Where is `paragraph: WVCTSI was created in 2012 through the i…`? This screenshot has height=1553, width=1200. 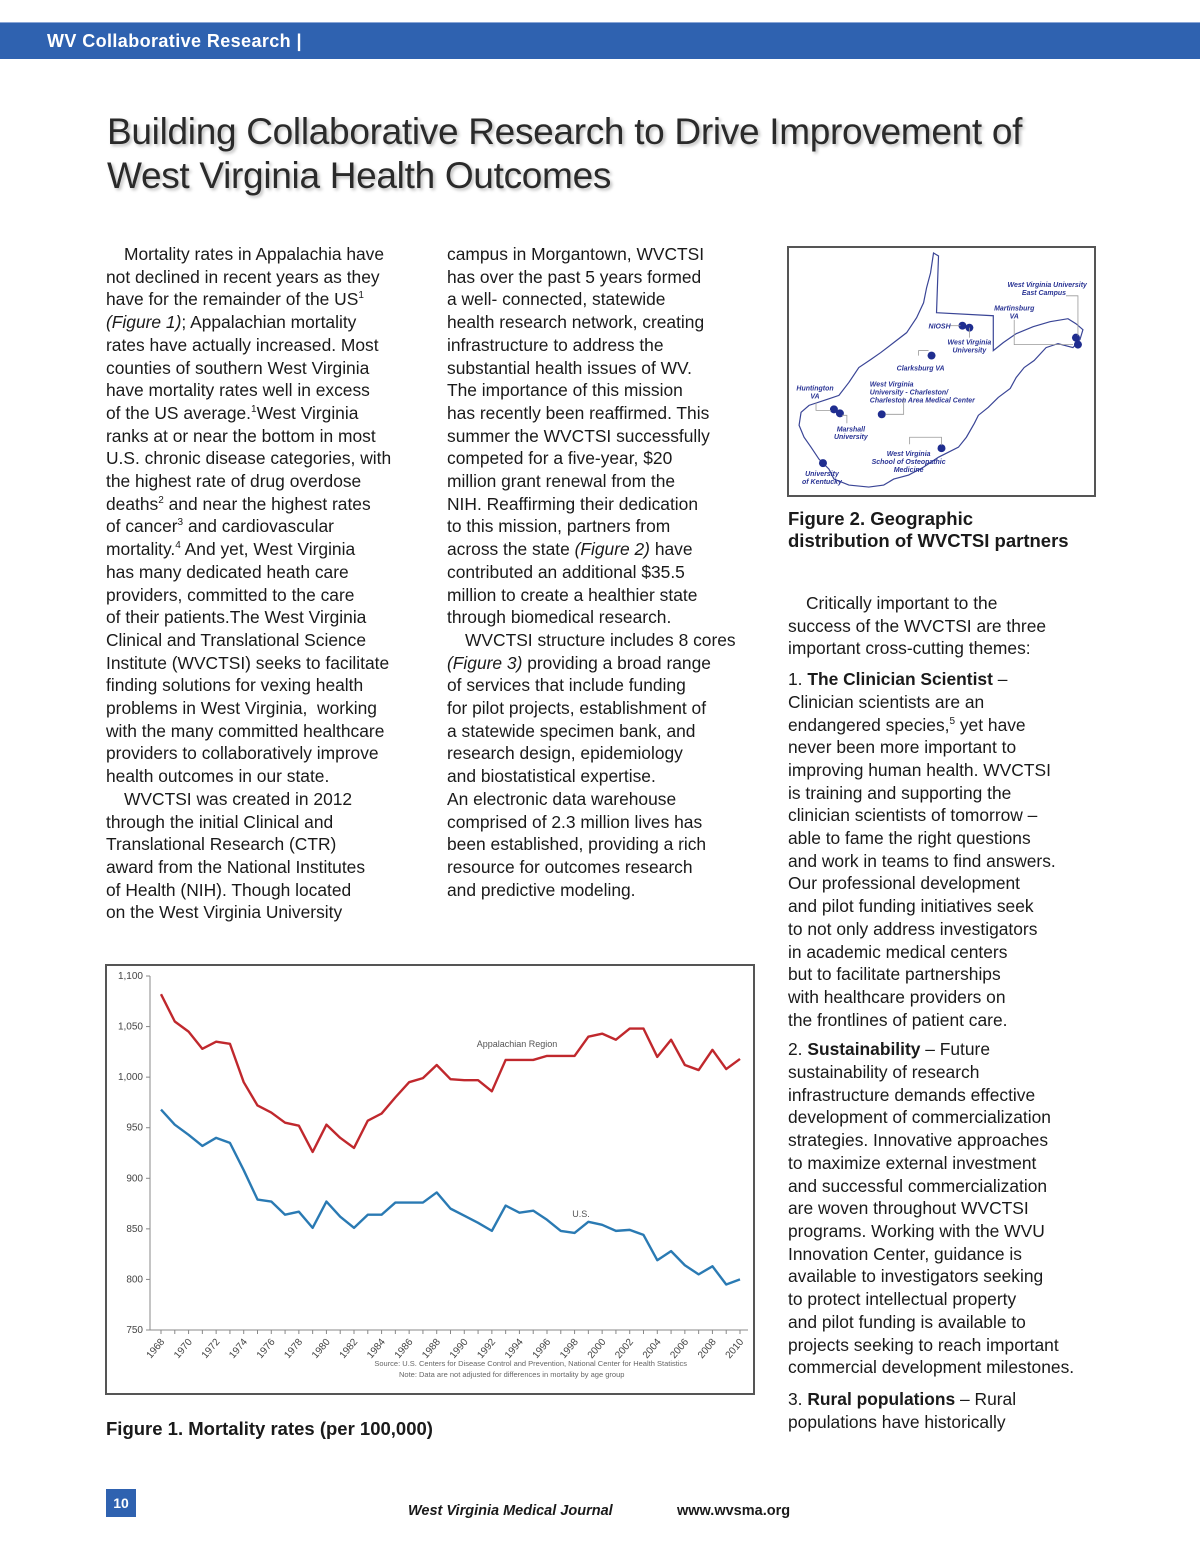 paragraph: WVCTSI was created in 2012 through the i… is located at coordinates (248, 856).